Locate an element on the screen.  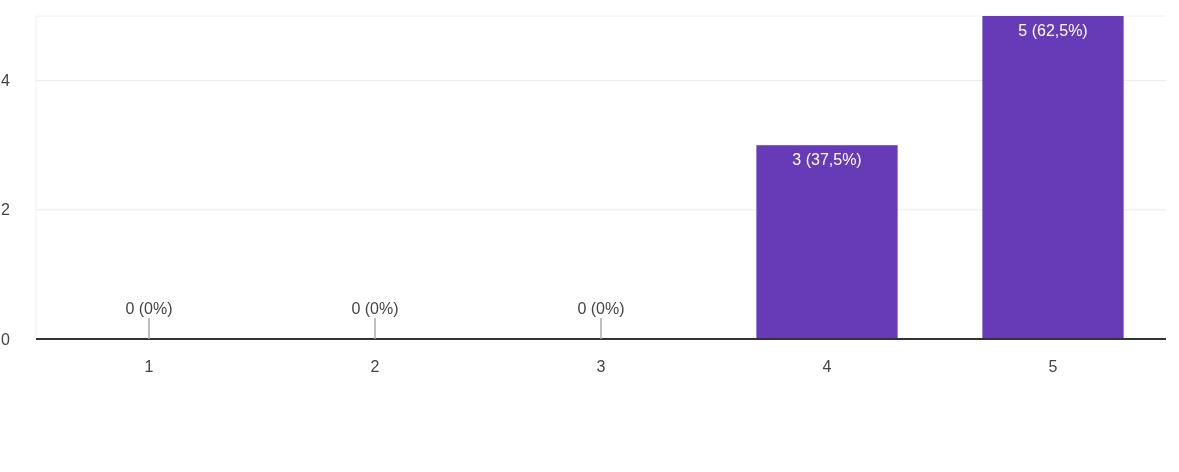
x-tick-label: 2 is located at coordinates (375, 366).